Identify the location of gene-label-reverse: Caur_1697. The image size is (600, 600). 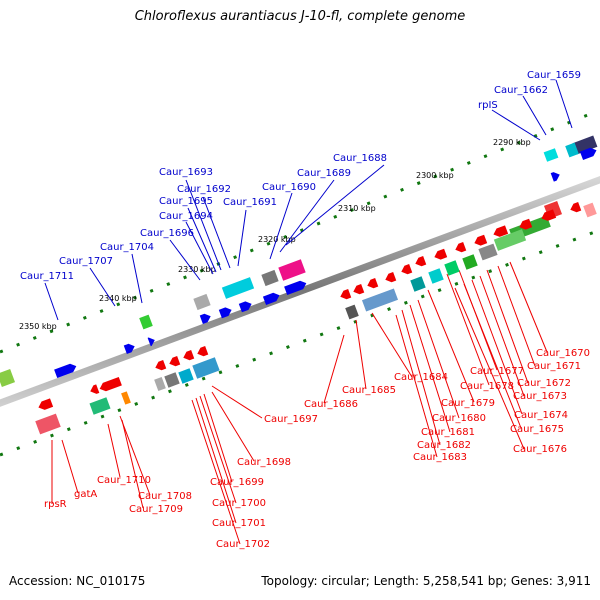
(291, 419).